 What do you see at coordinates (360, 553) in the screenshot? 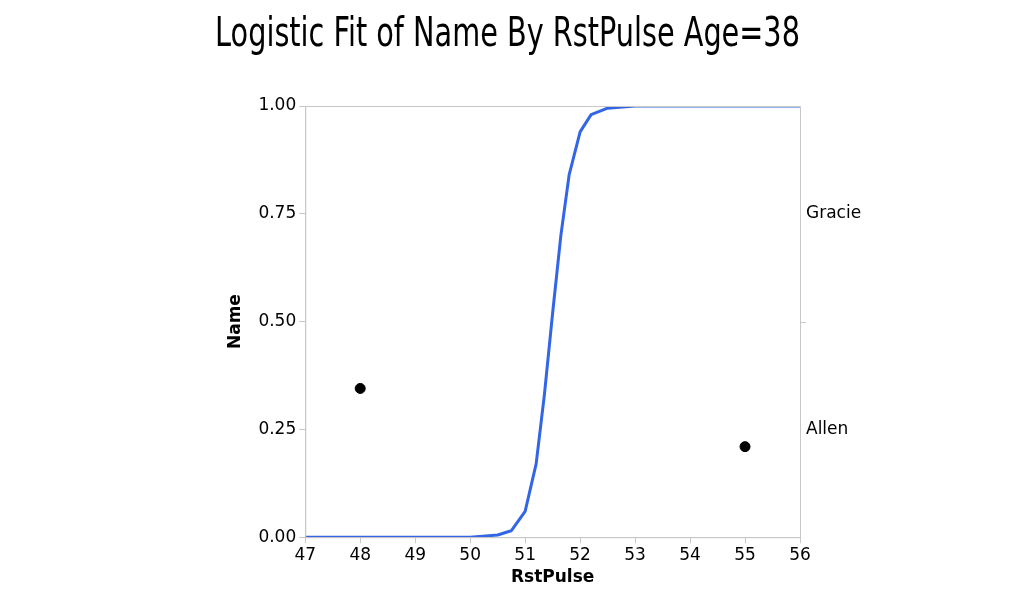
I see `x-tick-label: 48` at bounding box center [360, 553].